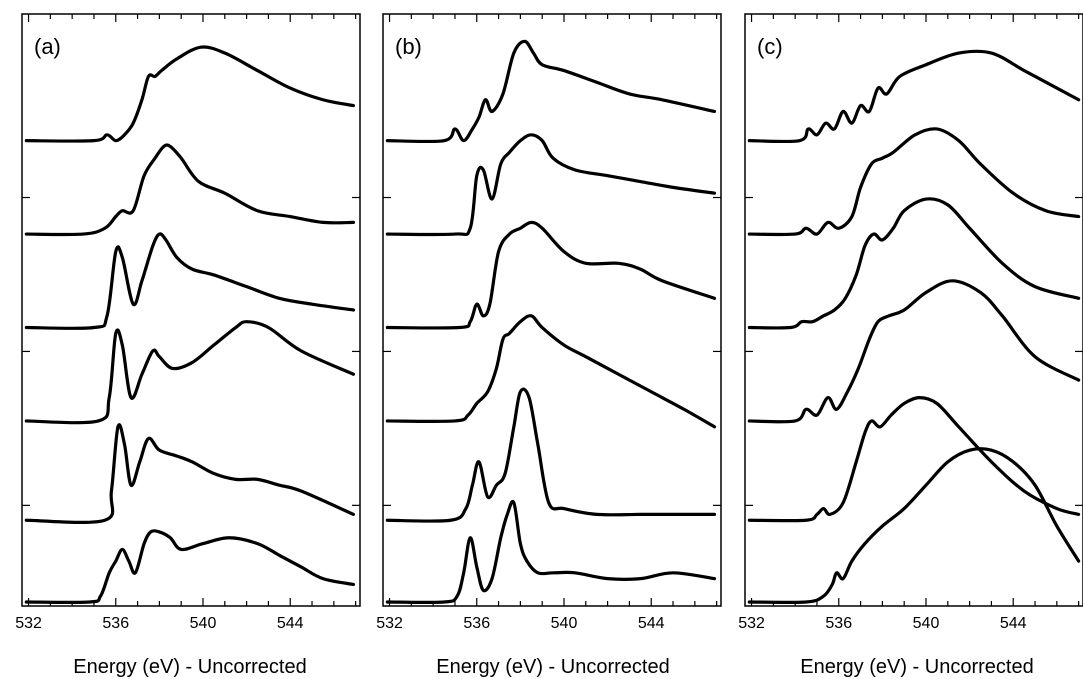  What do you see at coordinates (47, 46) in the screenshot?
I see `panel-label: (a)` at bounding box center [47, 46].